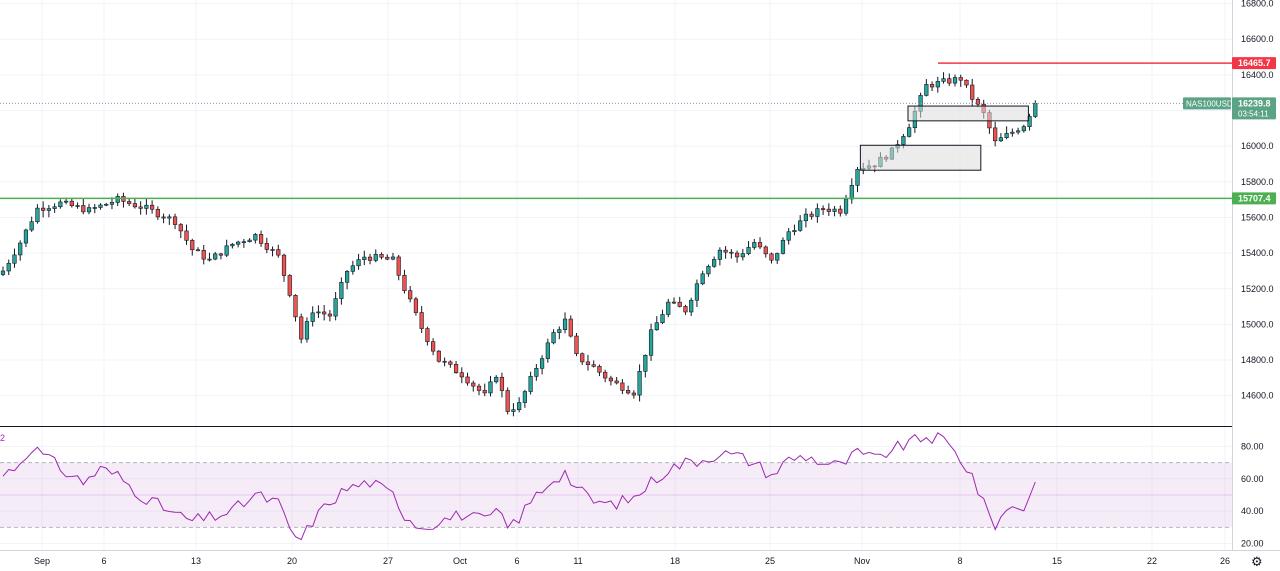 The image size is (1280, 571). I want to click on rsi-band, so click(616, 495).